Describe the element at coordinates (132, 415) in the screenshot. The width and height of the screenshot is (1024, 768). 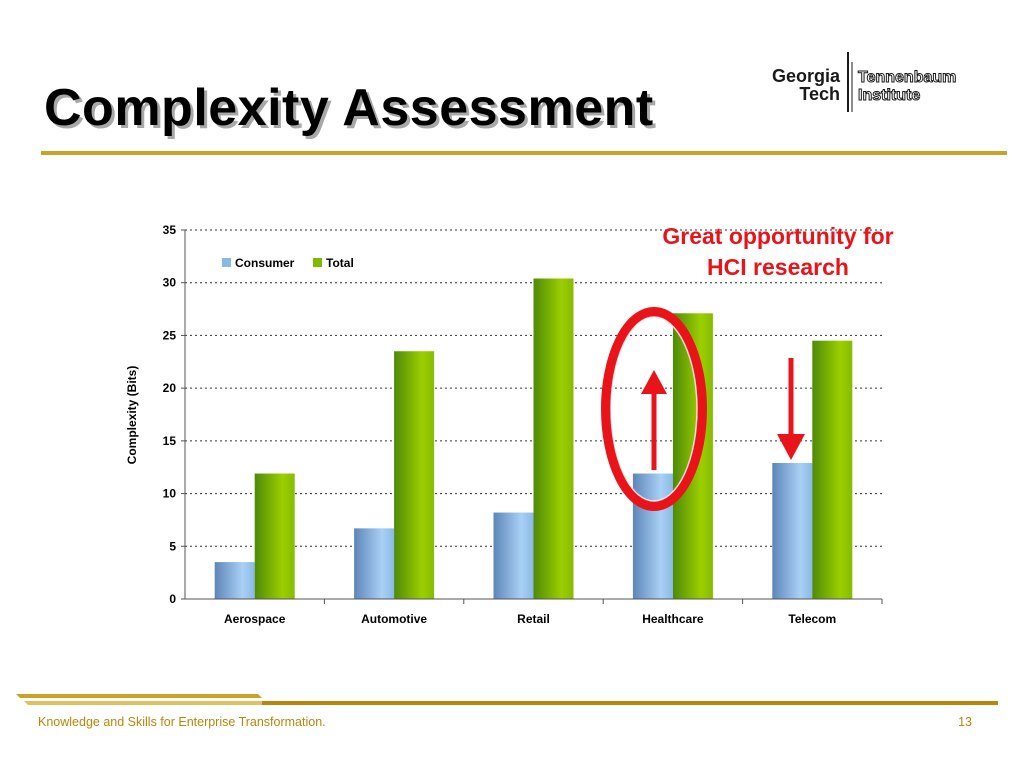
I see `y-axis-label: Complexity (Bits)` at that location.